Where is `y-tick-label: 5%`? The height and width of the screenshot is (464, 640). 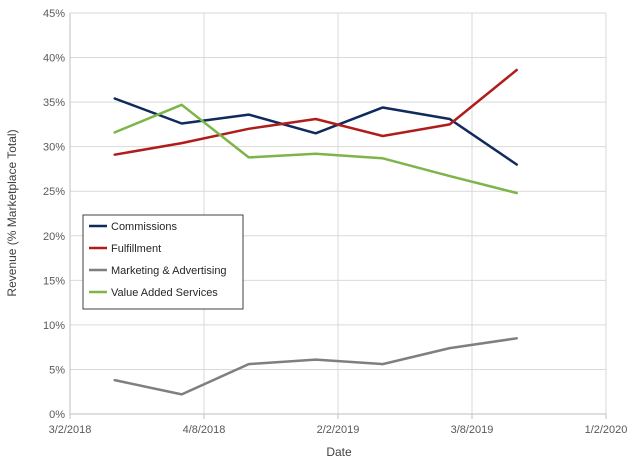
y-tick-label: 5% is located at coordinates (57, 370).